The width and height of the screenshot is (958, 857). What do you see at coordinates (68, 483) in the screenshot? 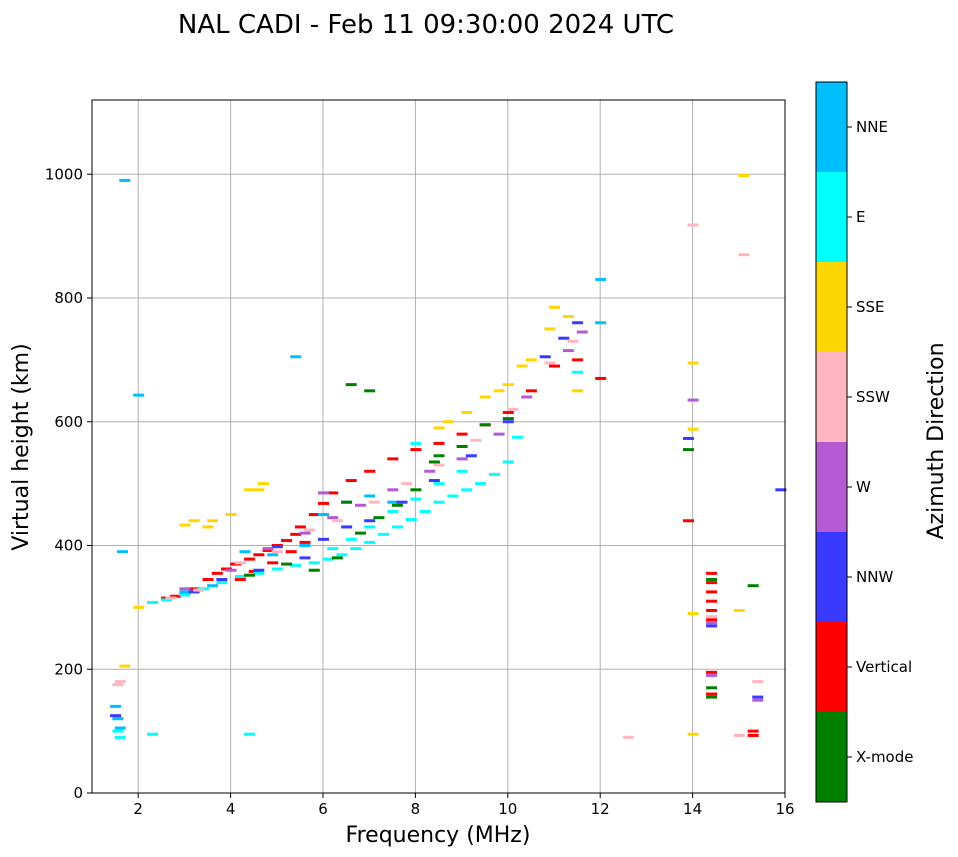
I see `y-axis: 0 200 400 600 800 1000` at bounding box center [68, 483].